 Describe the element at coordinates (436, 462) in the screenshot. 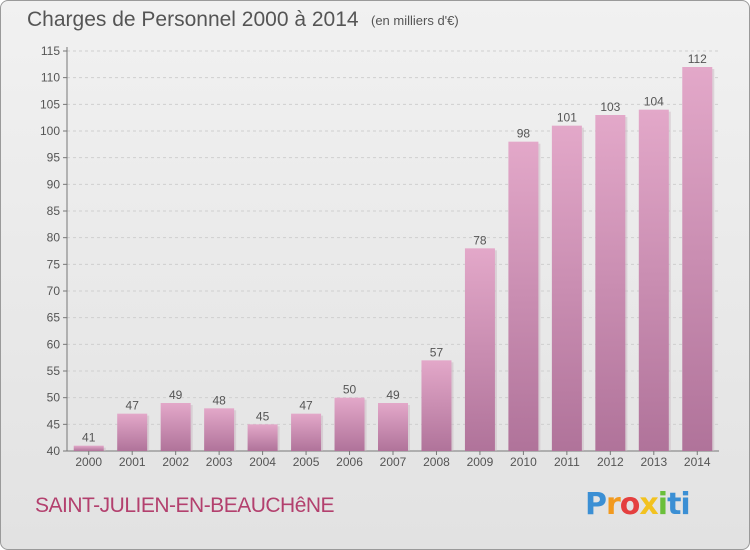

I see `x-tick-label: 2008` at that location.